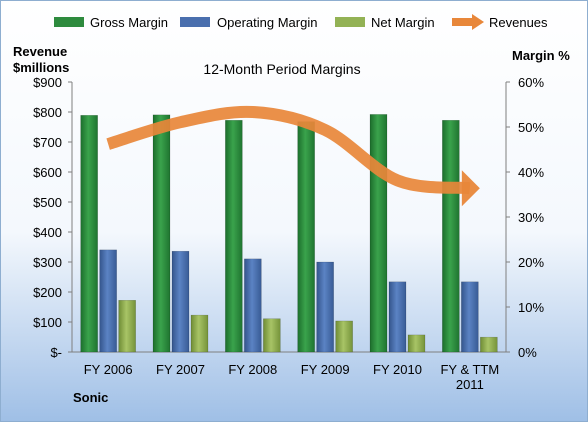 This screenshot has width=588, height=427. I want to click on right-tick-label: 10%, so click(531, 307).